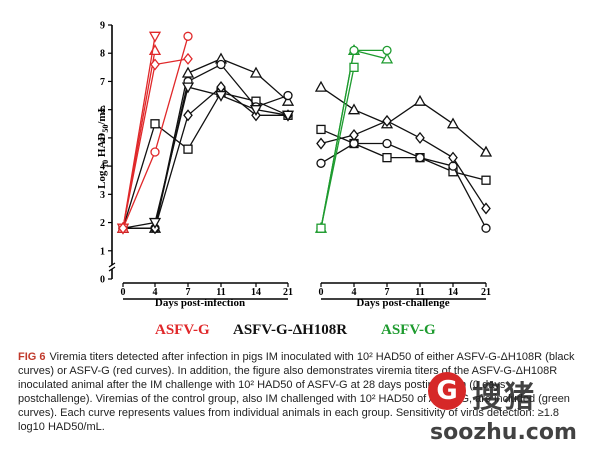 This screenshot has height=459, width=602. I want to click on legend-asfv-g-dh108r: ASFV-G-ΔH108R, so click(290, 330).